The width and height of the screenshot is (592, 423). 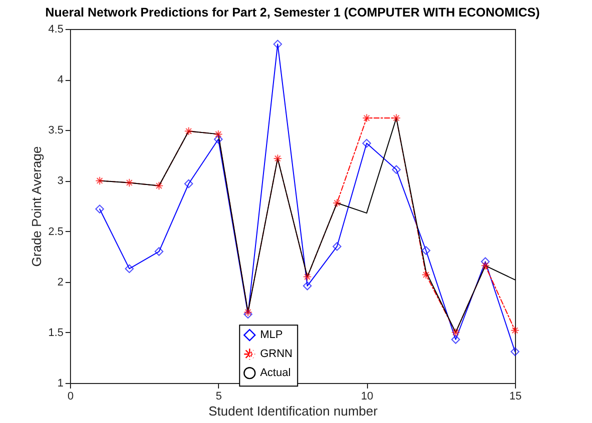 What do you see at coordinates (56, 130) in the screenshot?
I see `y-tick-label: 3.5` at bounding box center [56, 130].